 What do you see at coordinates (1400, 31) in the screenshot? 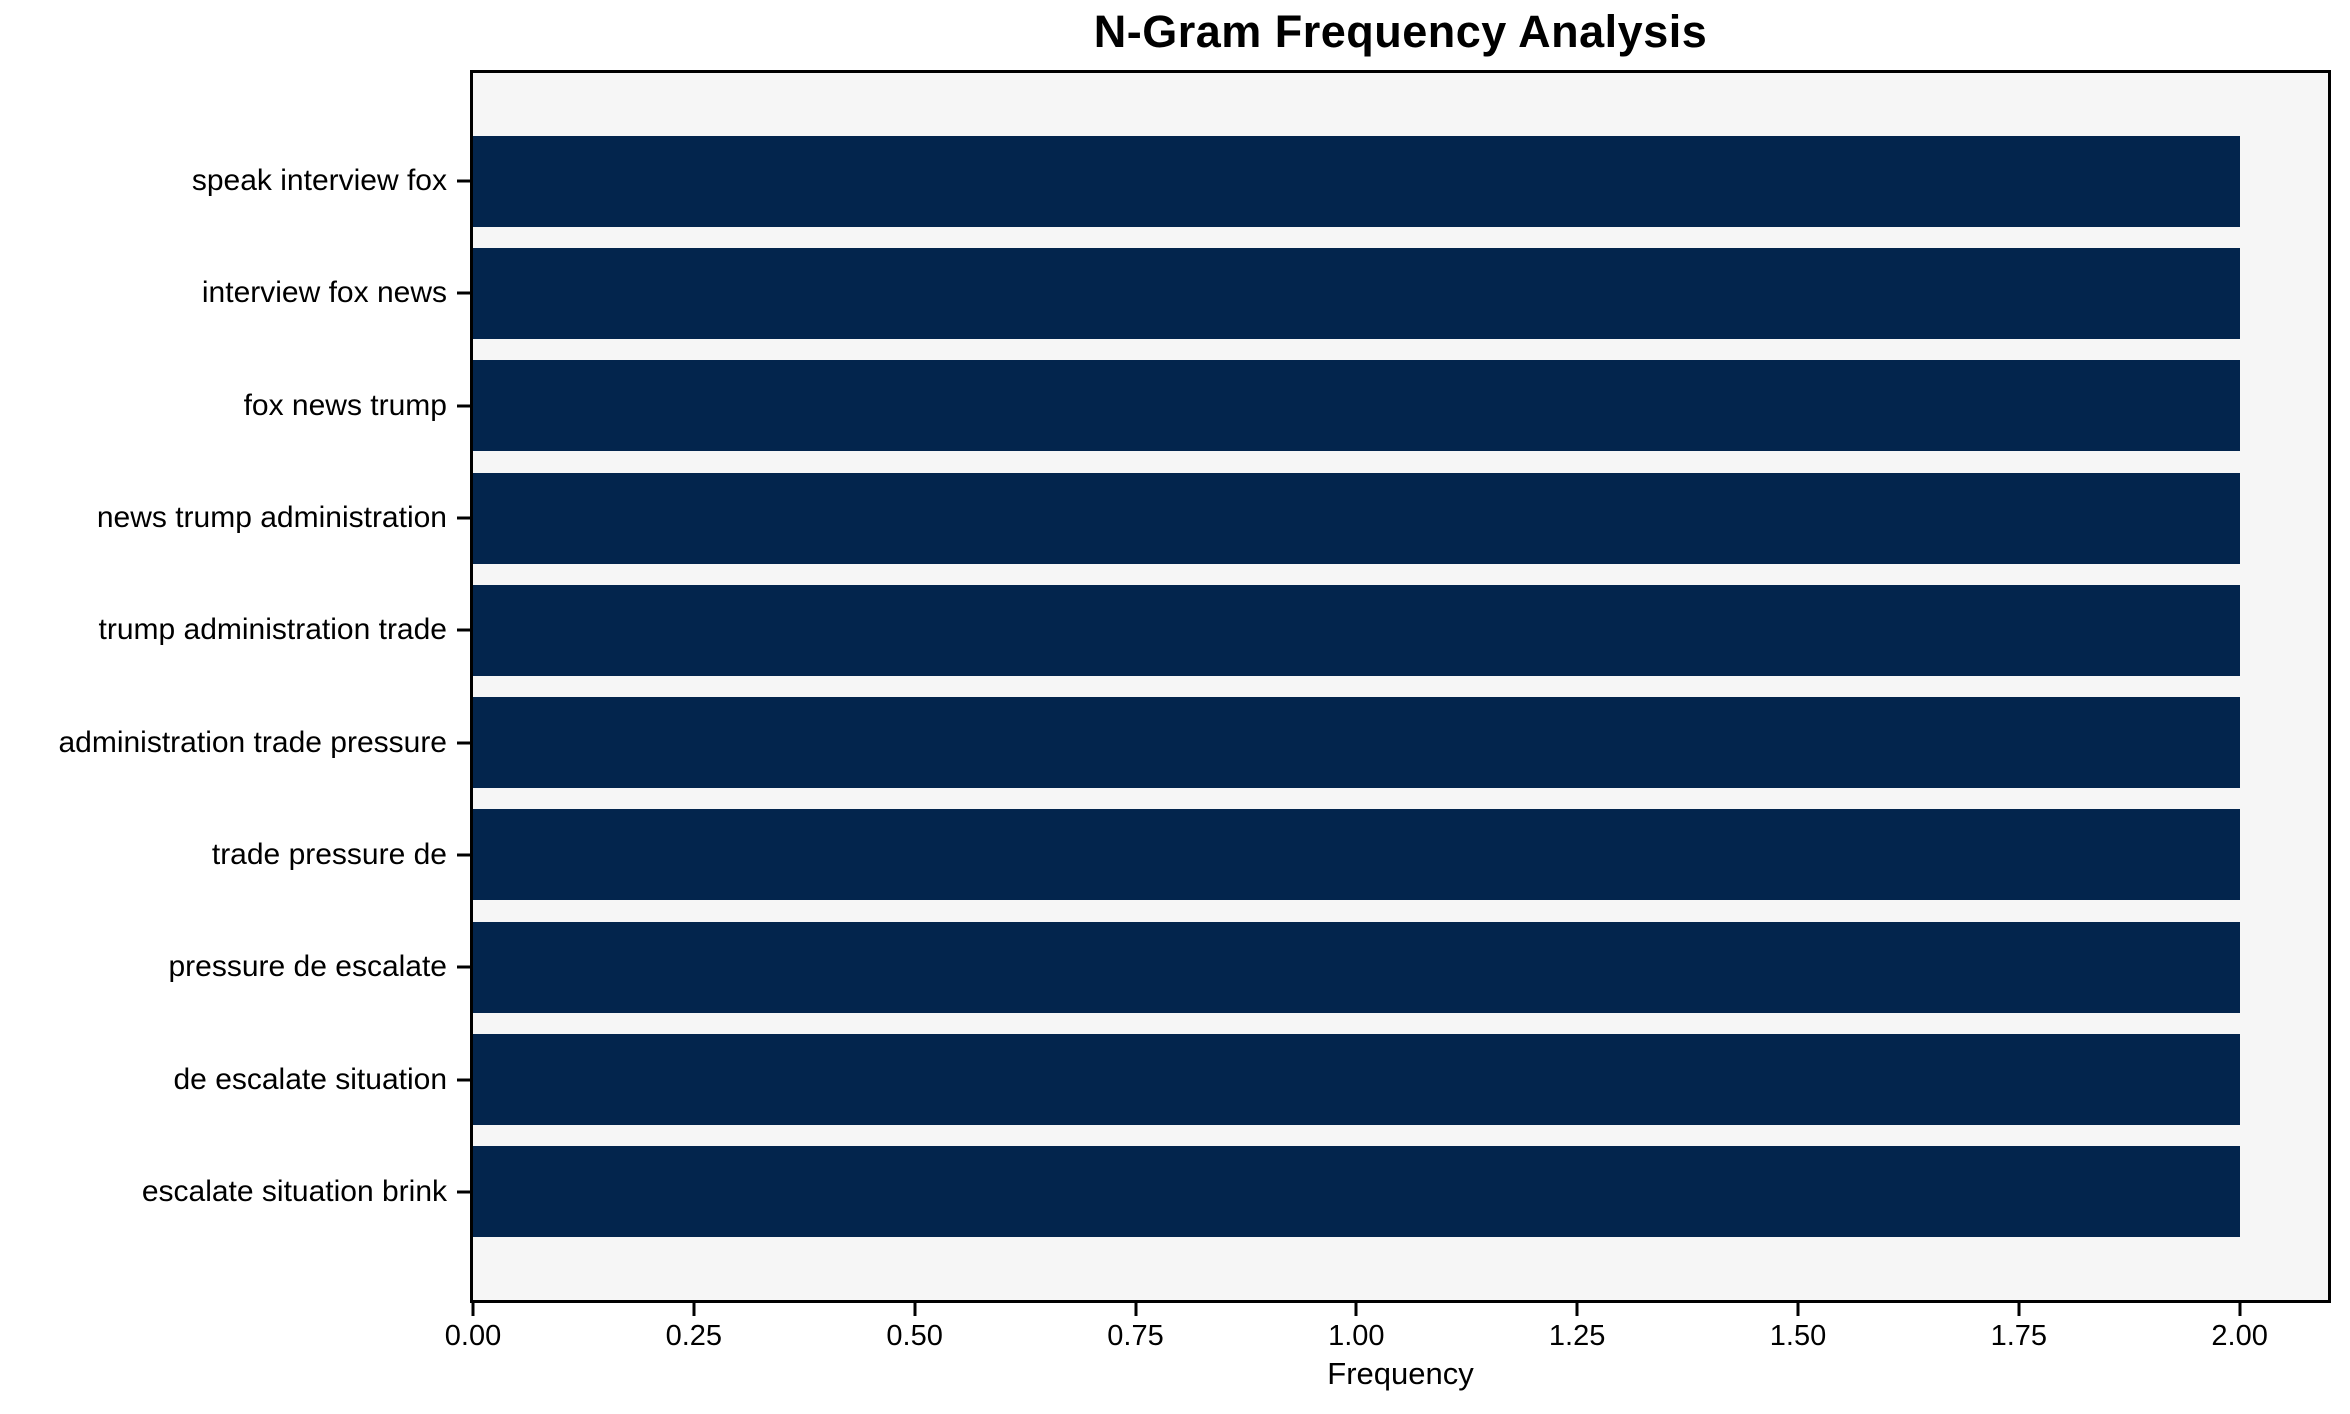
I see `chart-title: N-Gram Frequency Analysis` at bounding box center [1400, 31].